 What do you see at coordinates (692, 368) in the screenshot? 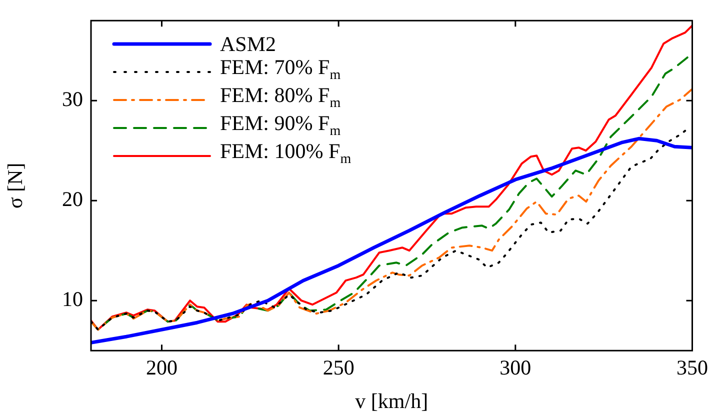
I see `x-tick-label: 350` at bounding box center [692, 368].